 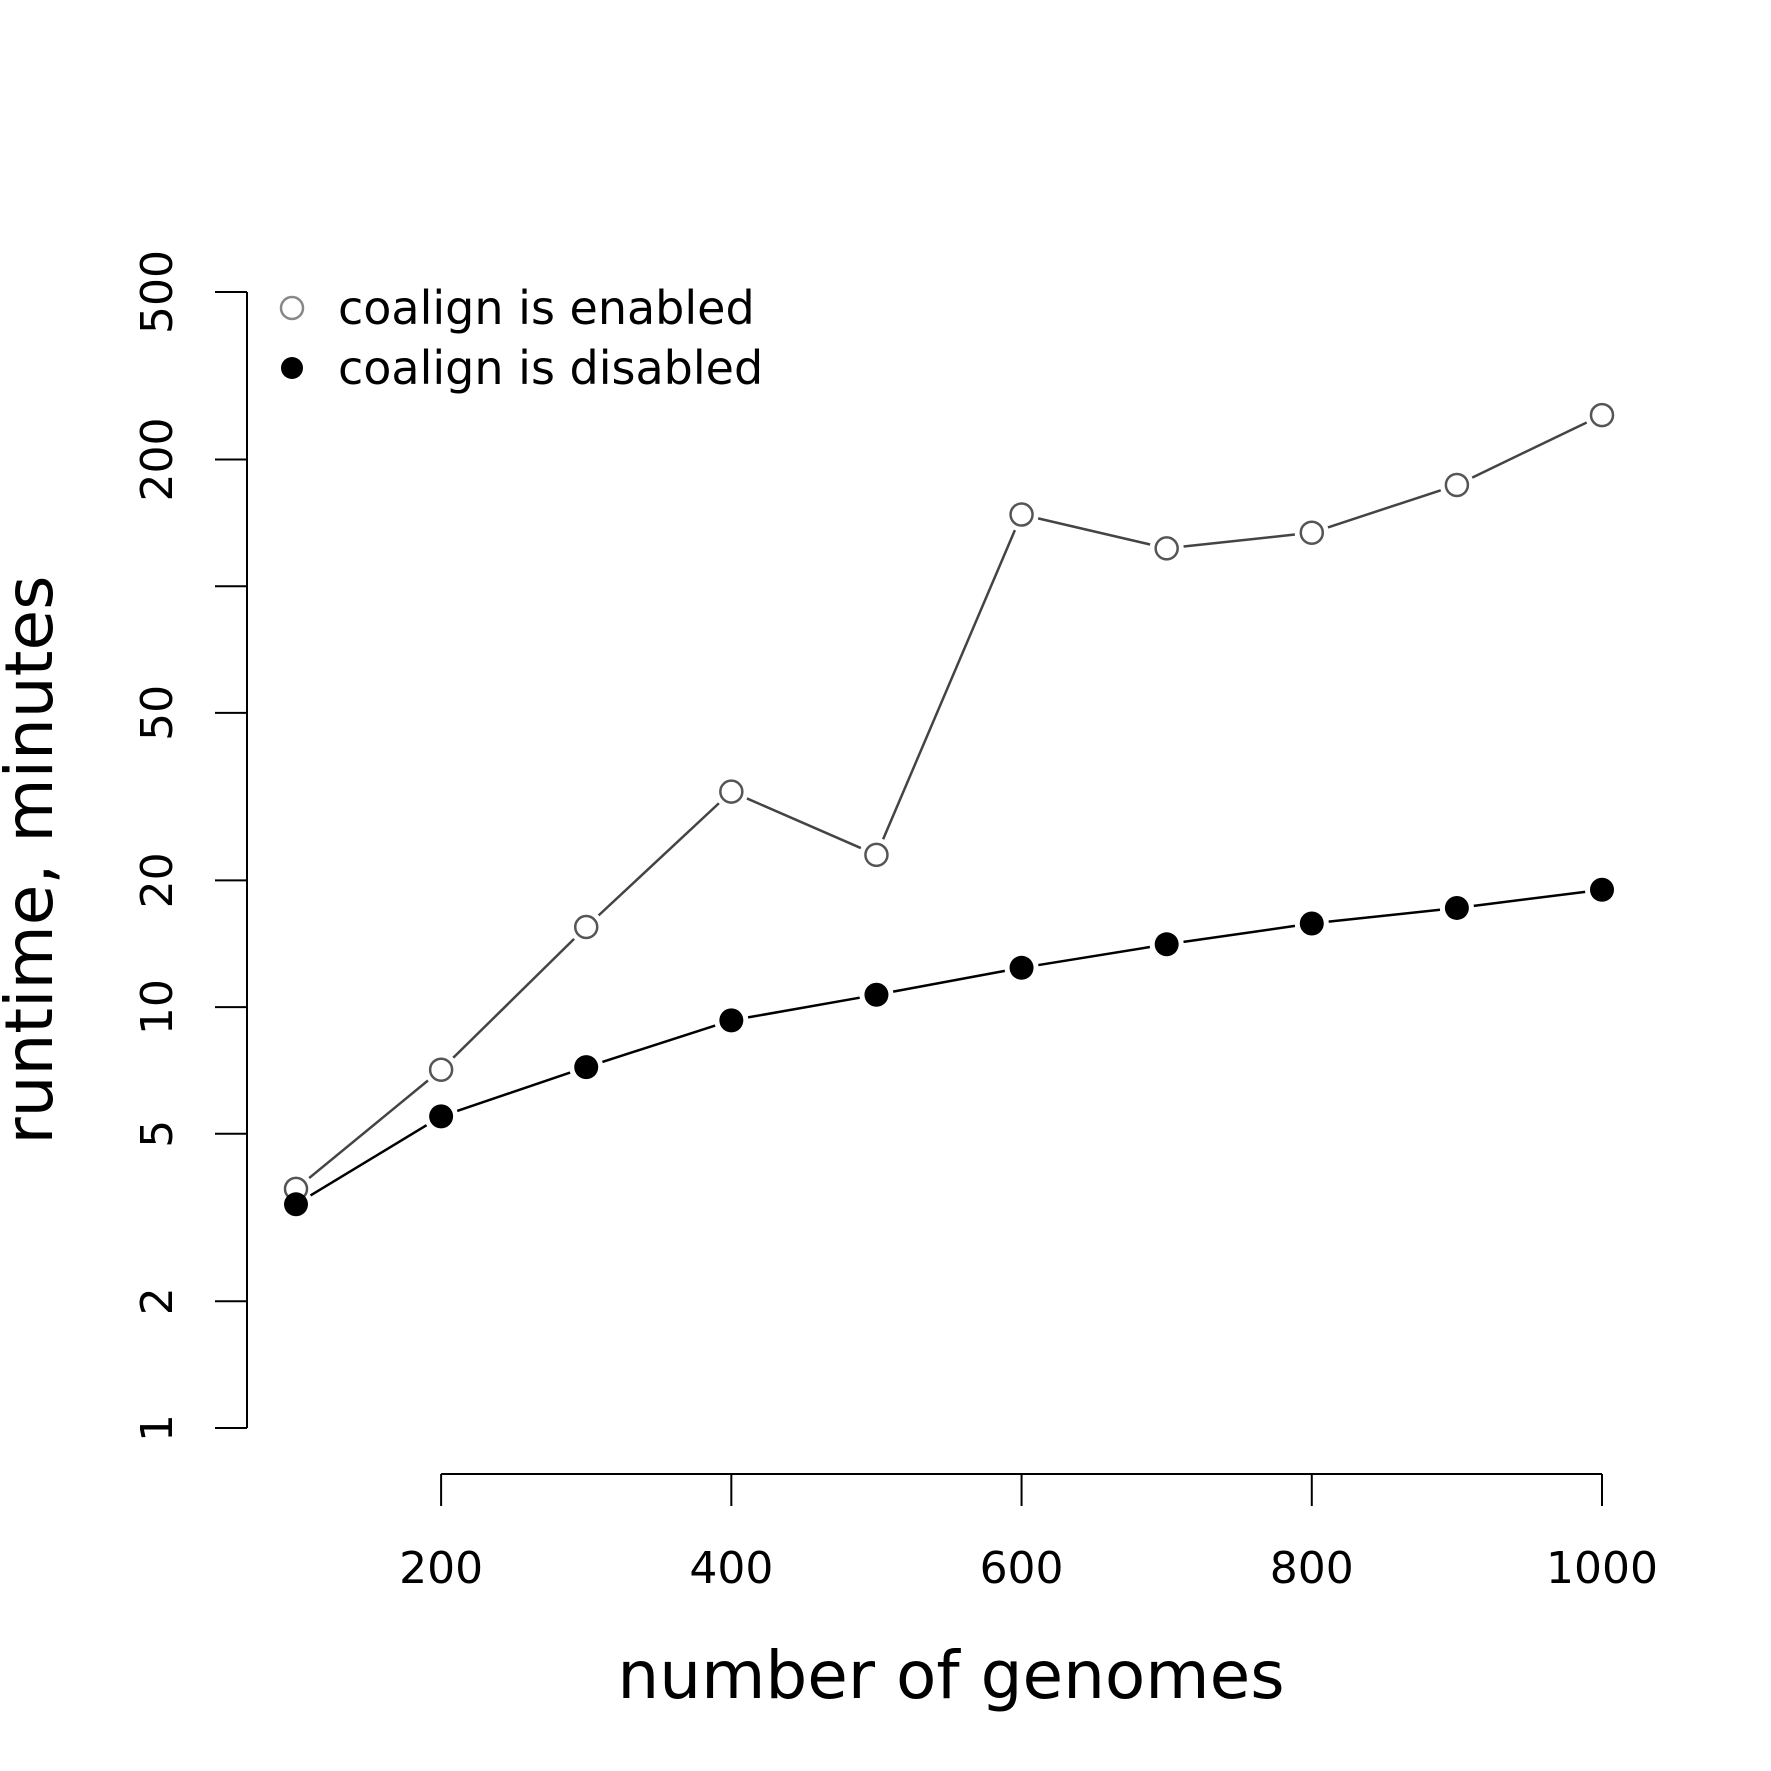 I want to click on x-tick-label: 1000, so click(x=1602, y=1568).